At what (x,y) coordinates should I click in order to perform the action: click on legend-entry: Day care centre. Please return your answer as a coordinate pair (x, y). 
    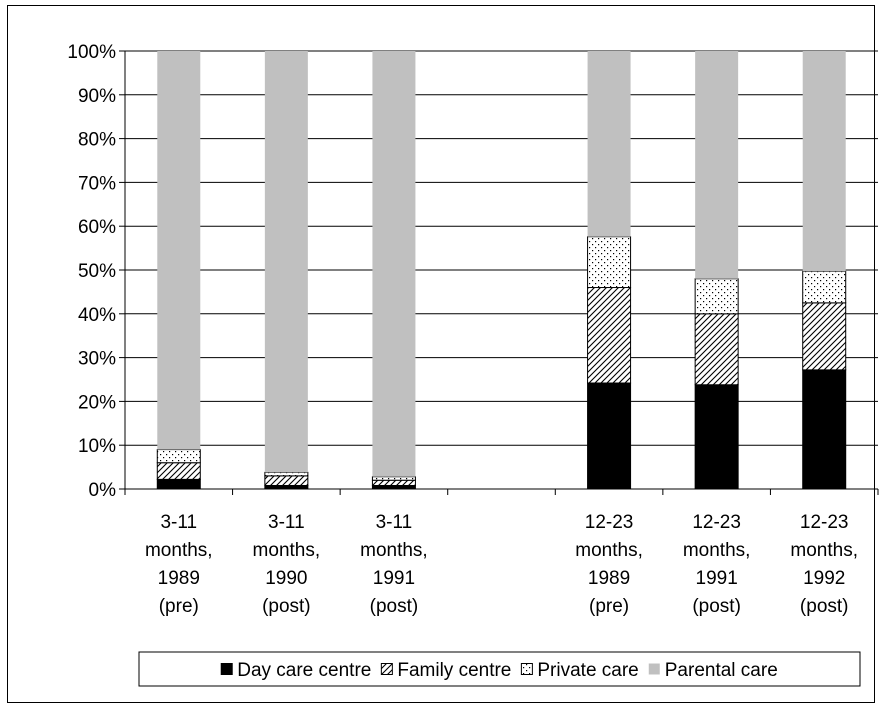
    Looking at the image, I should click on (304, 670).